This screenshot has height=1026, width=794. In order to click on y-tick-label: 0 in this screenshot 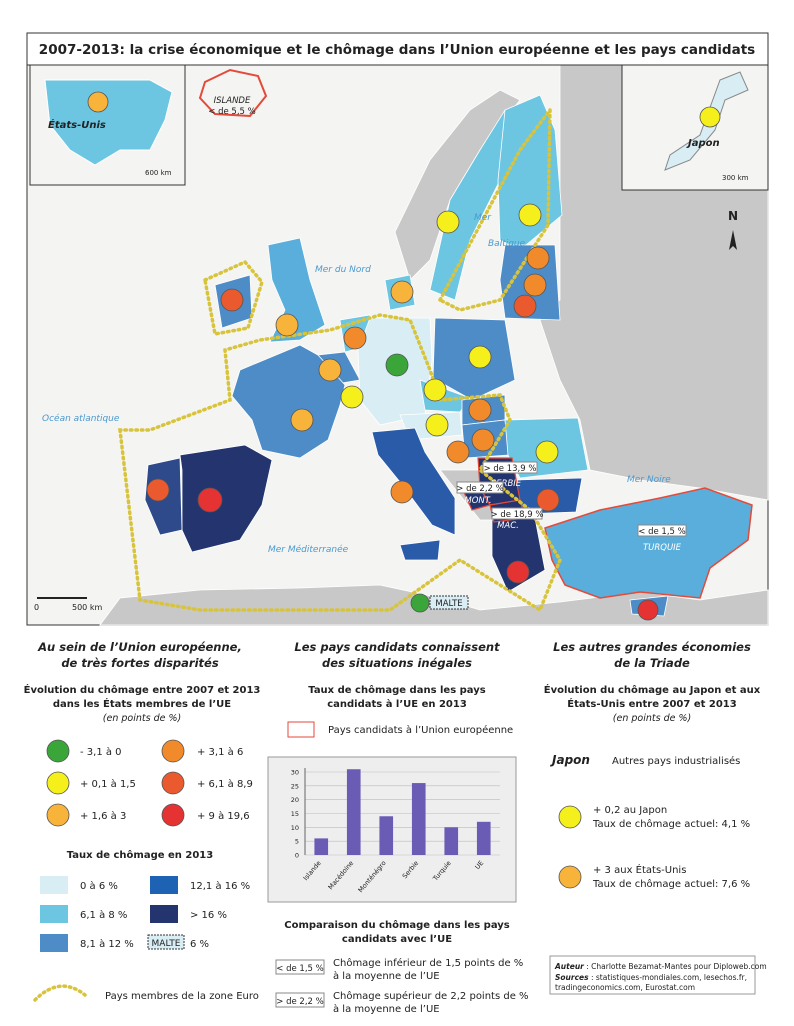, I will do `click(297, 856)`.